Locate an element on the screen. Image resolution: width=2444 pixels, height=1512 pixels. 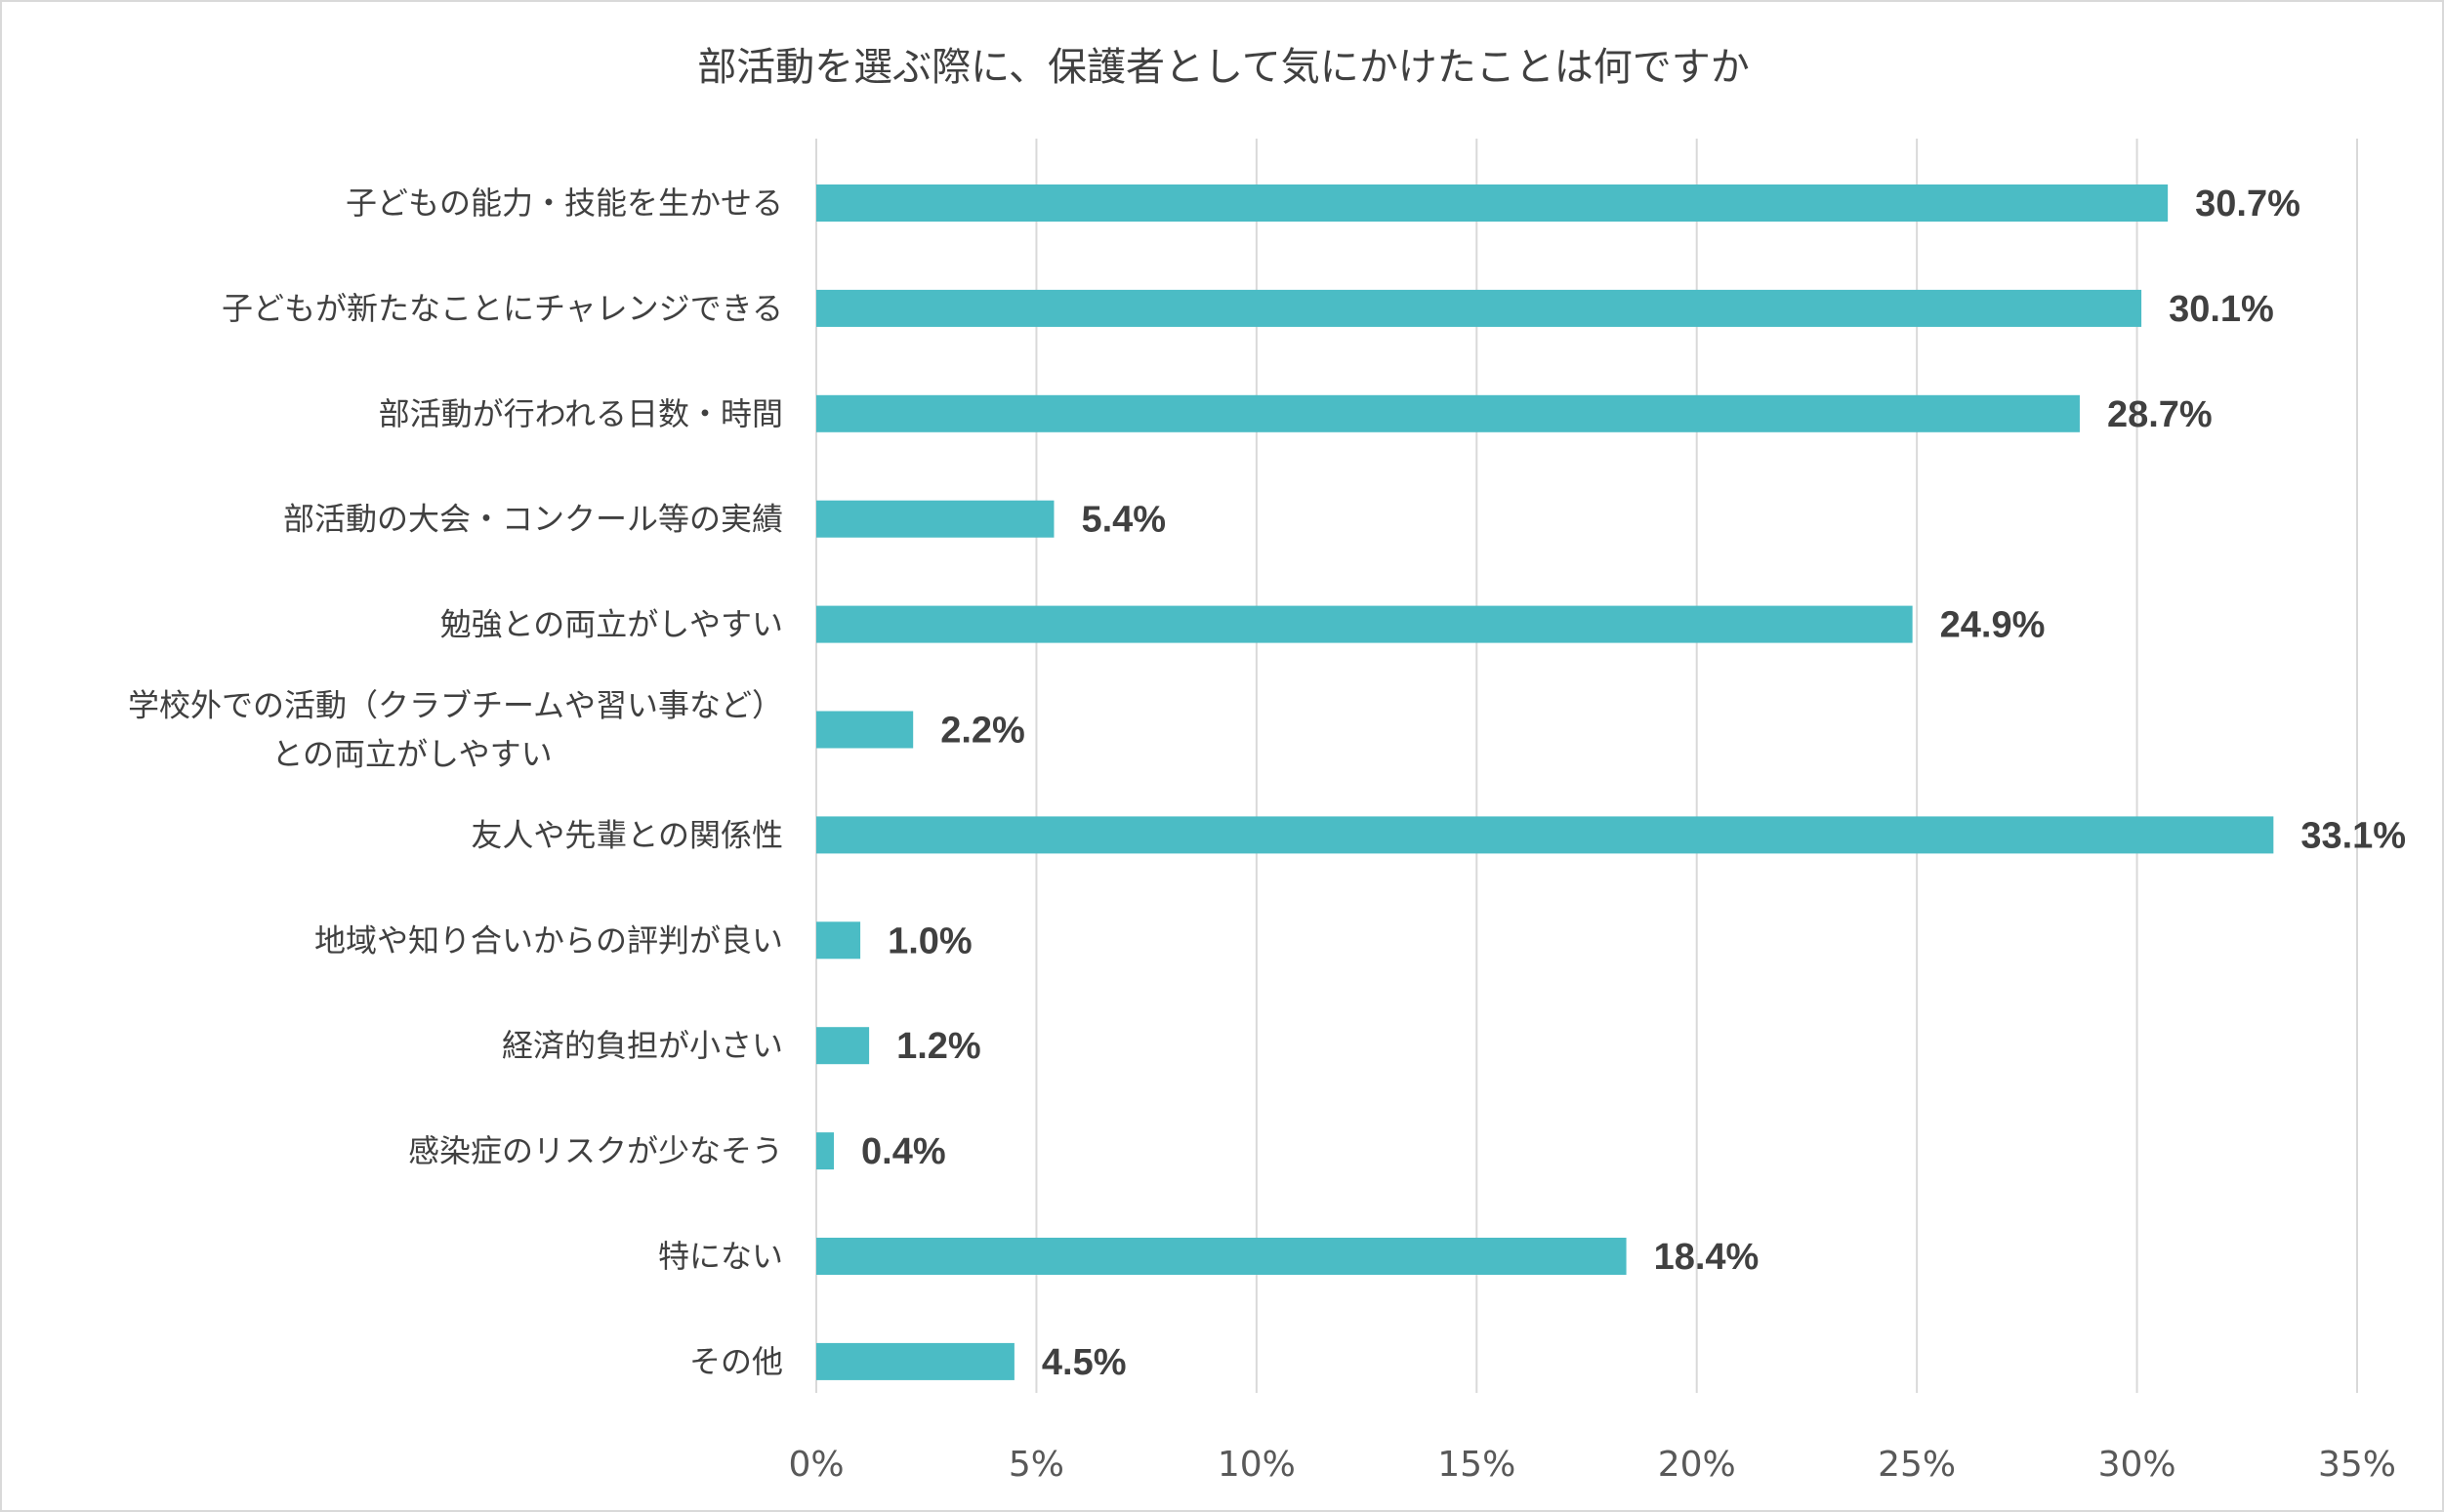
category-label: 部活動が行われる日数・時間 is located at coordinates (581, 413).